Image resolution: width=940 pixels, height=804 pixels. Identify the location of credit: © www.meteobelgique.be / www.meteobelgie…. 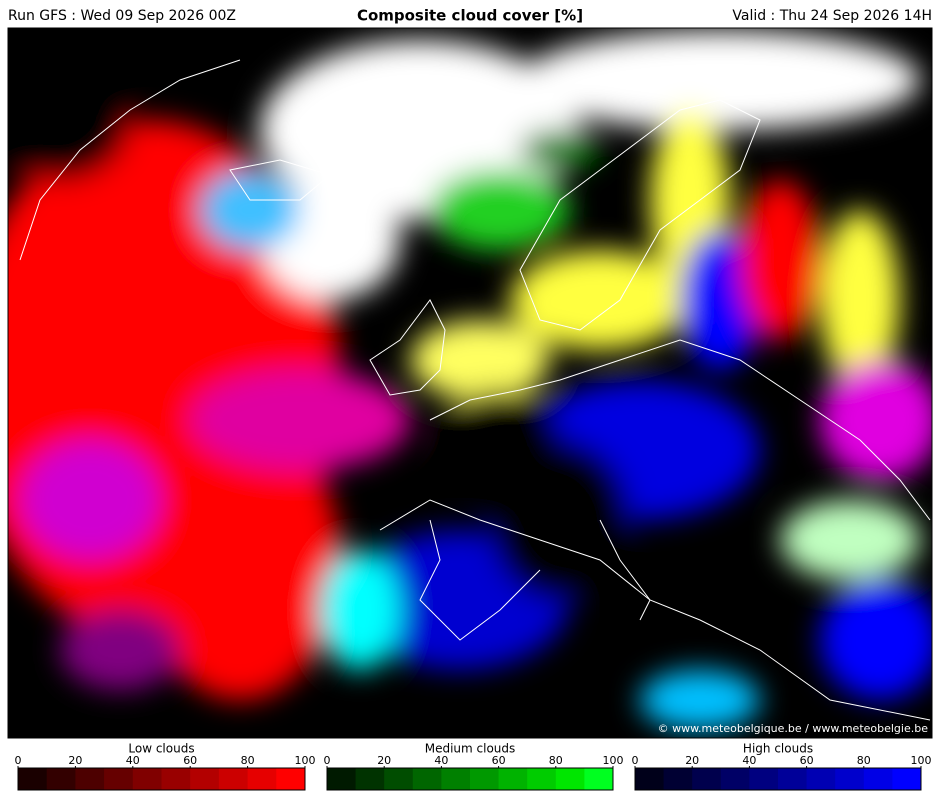
(793, 728).